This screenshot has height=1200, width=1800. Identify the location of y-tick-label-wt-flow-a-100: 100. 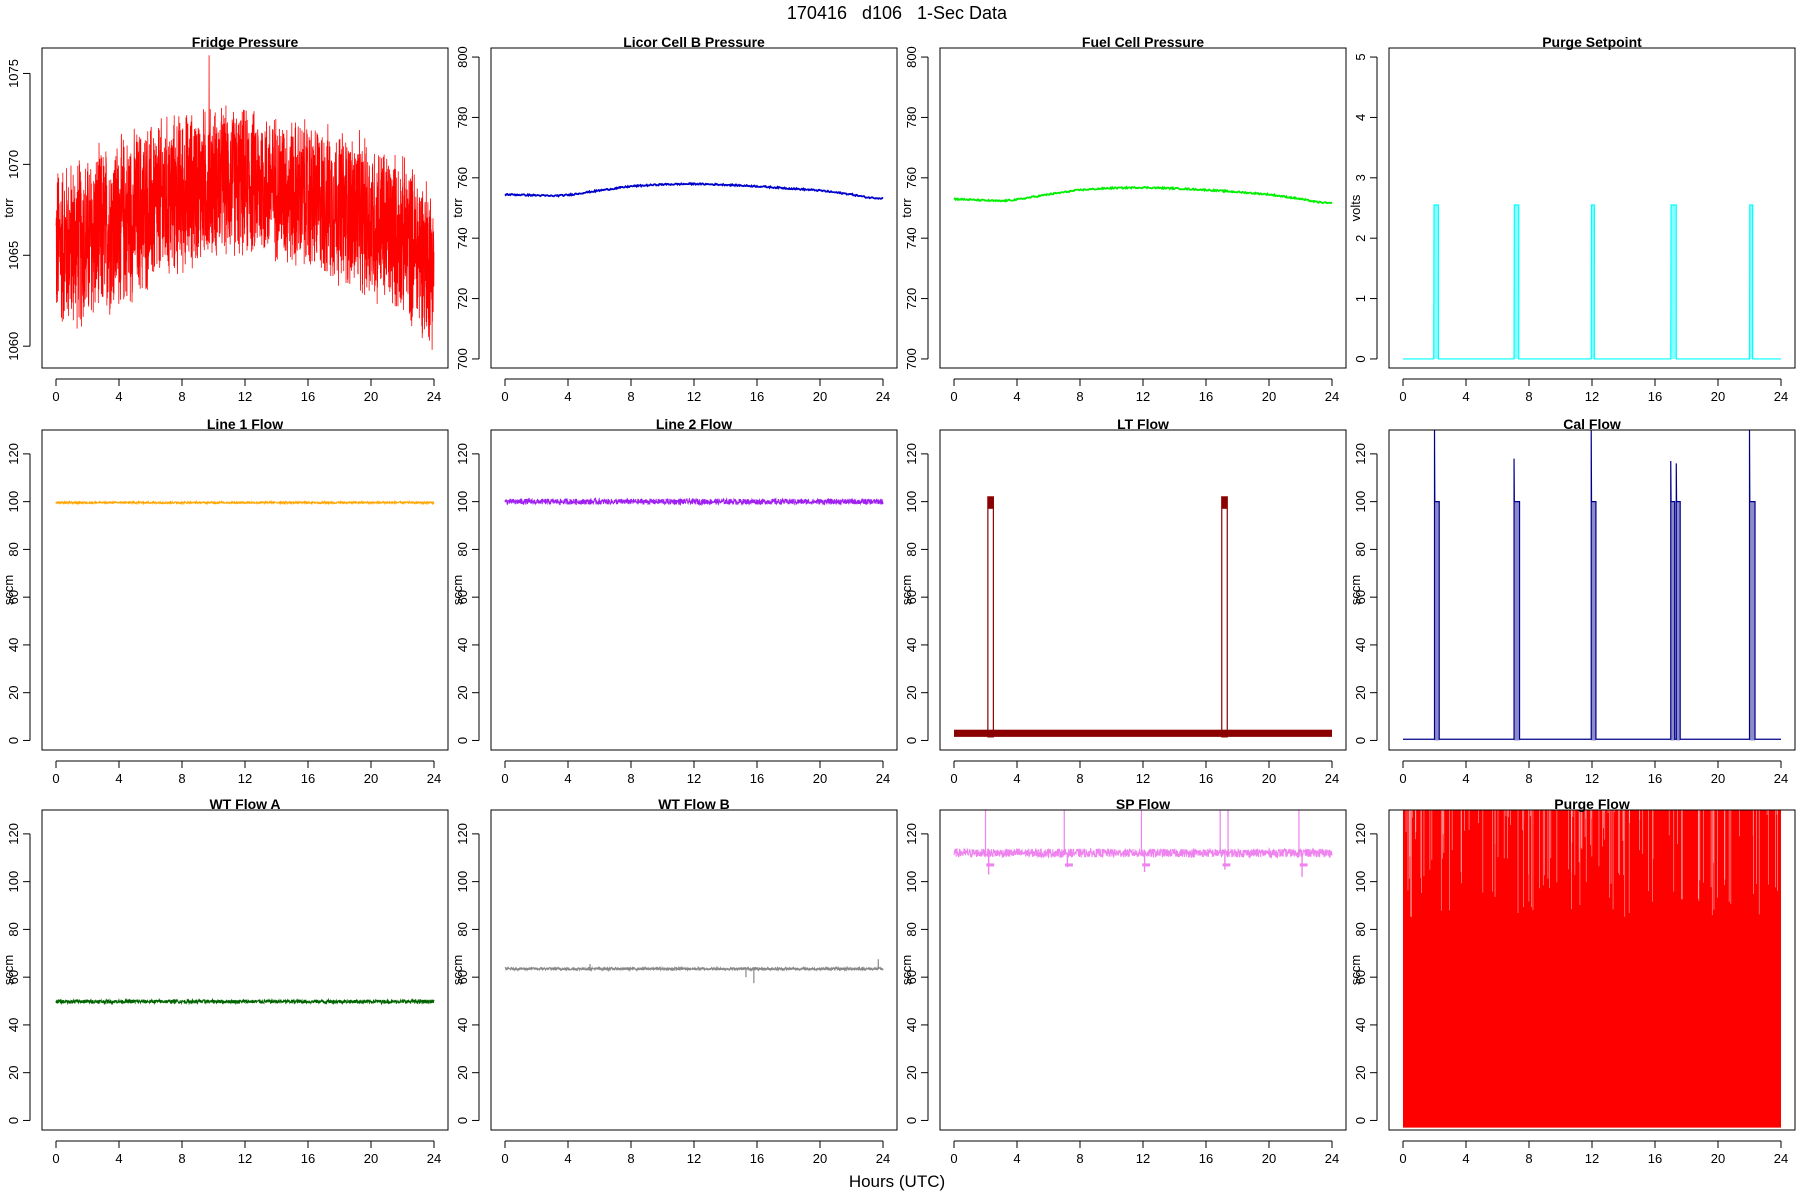
(13, 882).